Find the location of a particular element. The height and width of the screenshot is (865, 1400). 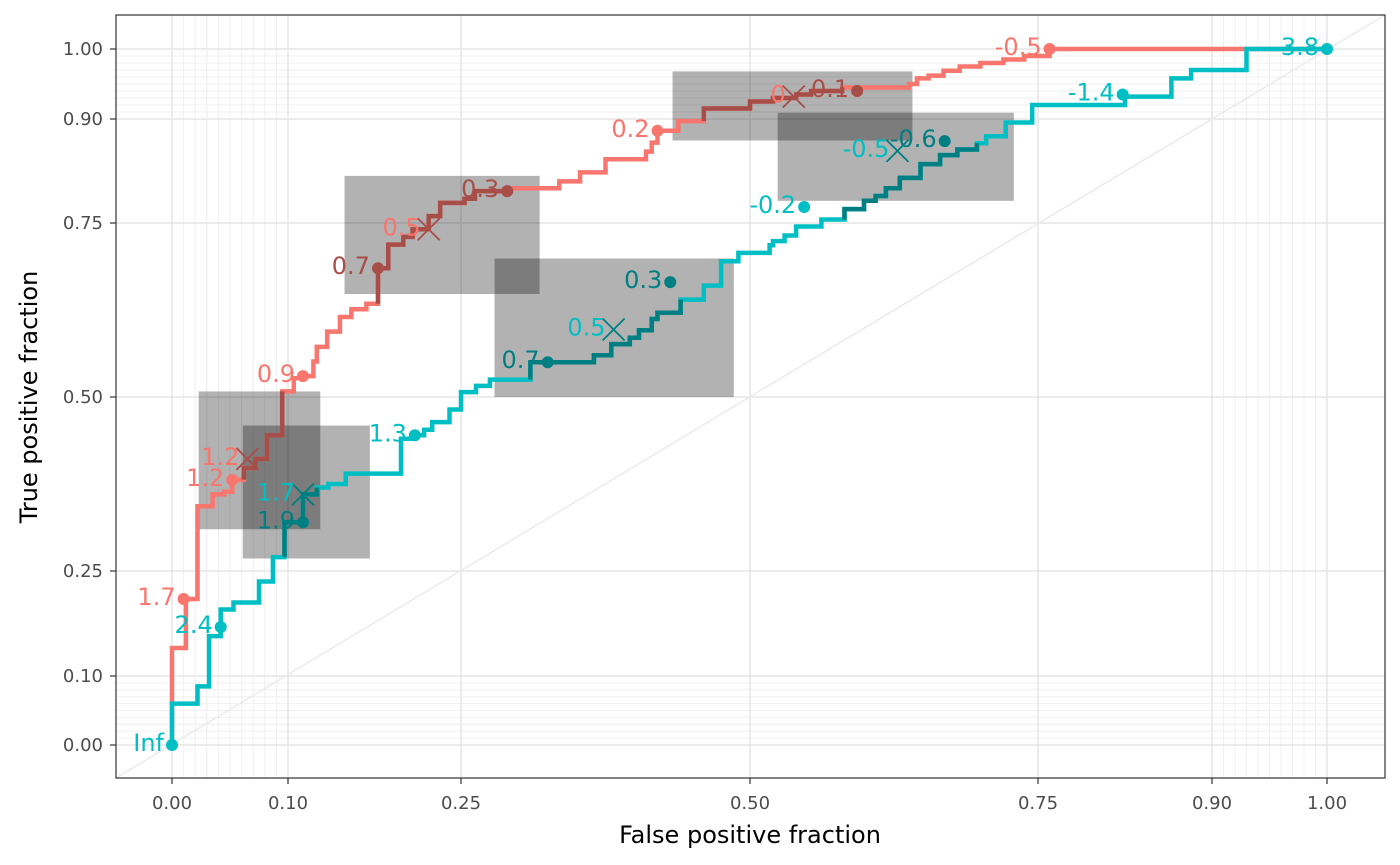

x-axis-ticks: 0.00 0.10 0.25 0.50 0.75 0.90 1.00 is located at coordinates (749, 796).